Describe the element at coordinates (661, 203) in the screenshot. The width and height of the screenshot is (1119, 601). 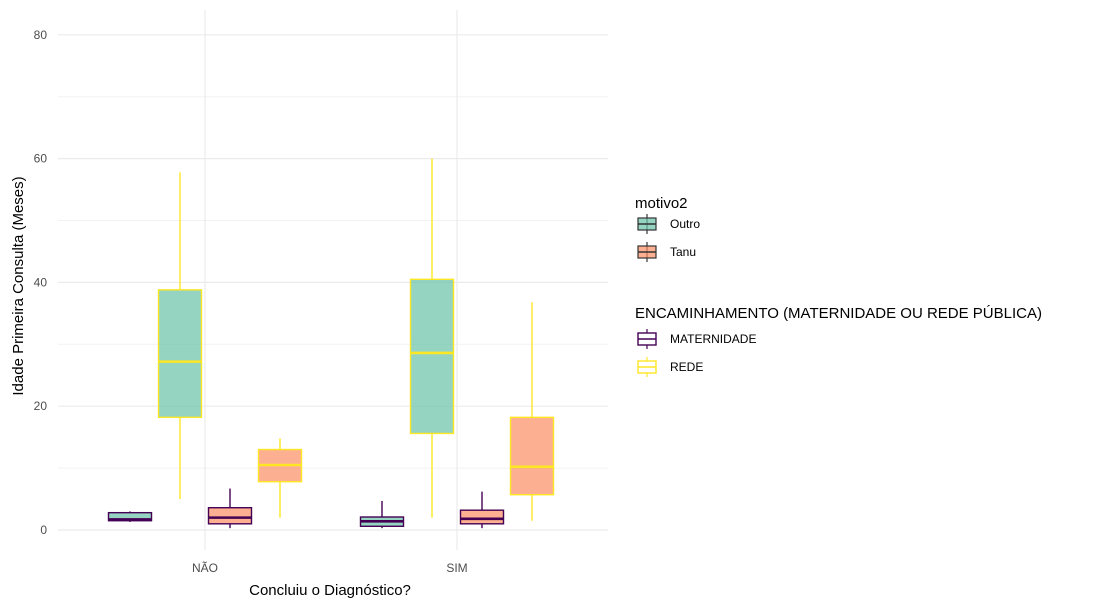
I see `legend-motivo2-title: motivo2` at that location.